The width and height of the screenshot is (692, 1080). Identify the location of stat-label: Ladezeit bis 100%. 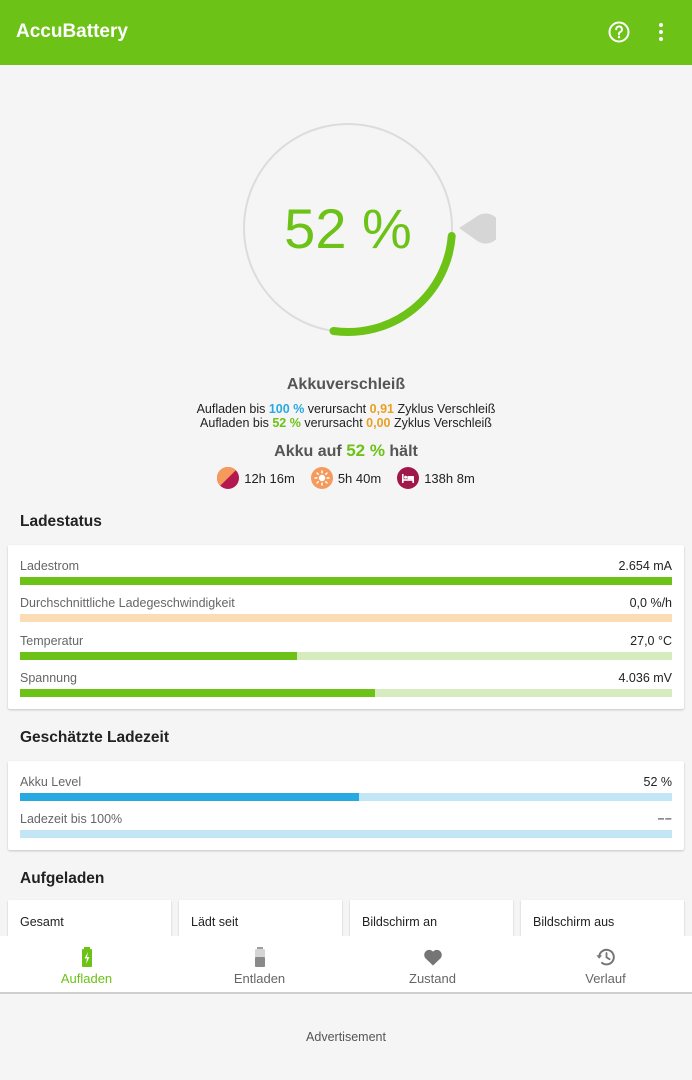
(71, 819).